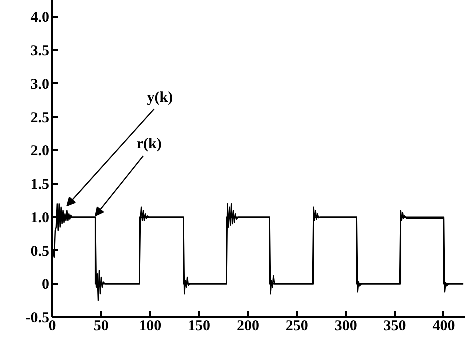 The height and width of the screenshot is (342, 467). I want to click on x-tick-label: 350, so click(395, 326).